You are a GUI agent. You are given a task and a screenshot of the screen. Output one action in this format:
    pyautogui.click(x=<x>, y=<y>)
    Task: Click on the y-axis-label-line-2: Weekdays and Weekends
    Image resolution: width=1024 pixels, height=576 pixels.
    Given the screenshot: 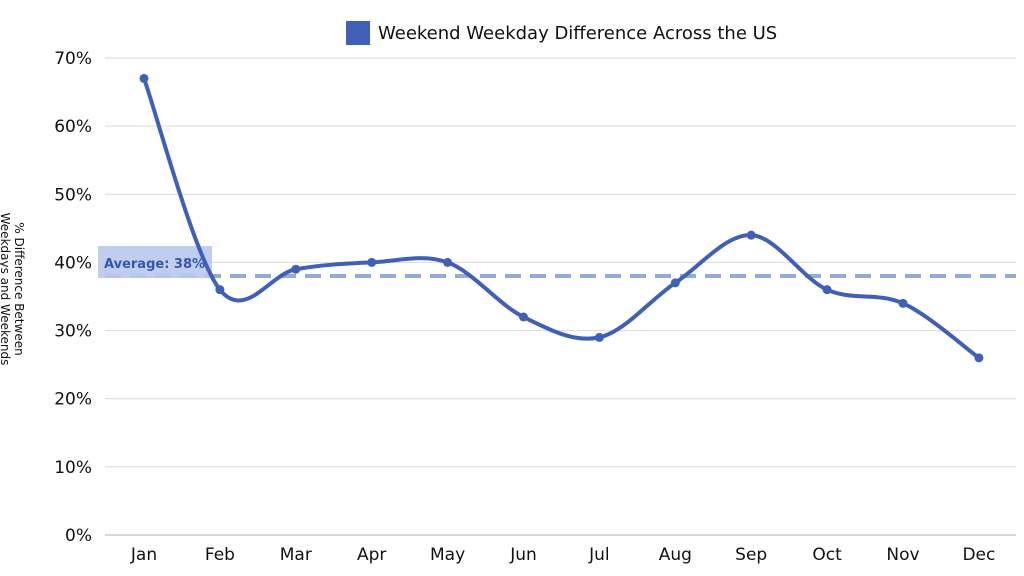 What is the action you would take?
    pyautogui.click(x=6, y=289)
    